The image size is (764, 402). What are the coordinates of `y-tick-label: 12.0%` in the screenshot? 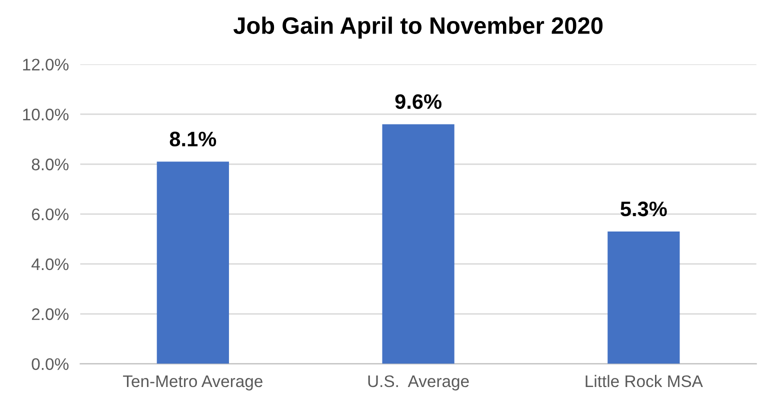 It's located at (46, 64).